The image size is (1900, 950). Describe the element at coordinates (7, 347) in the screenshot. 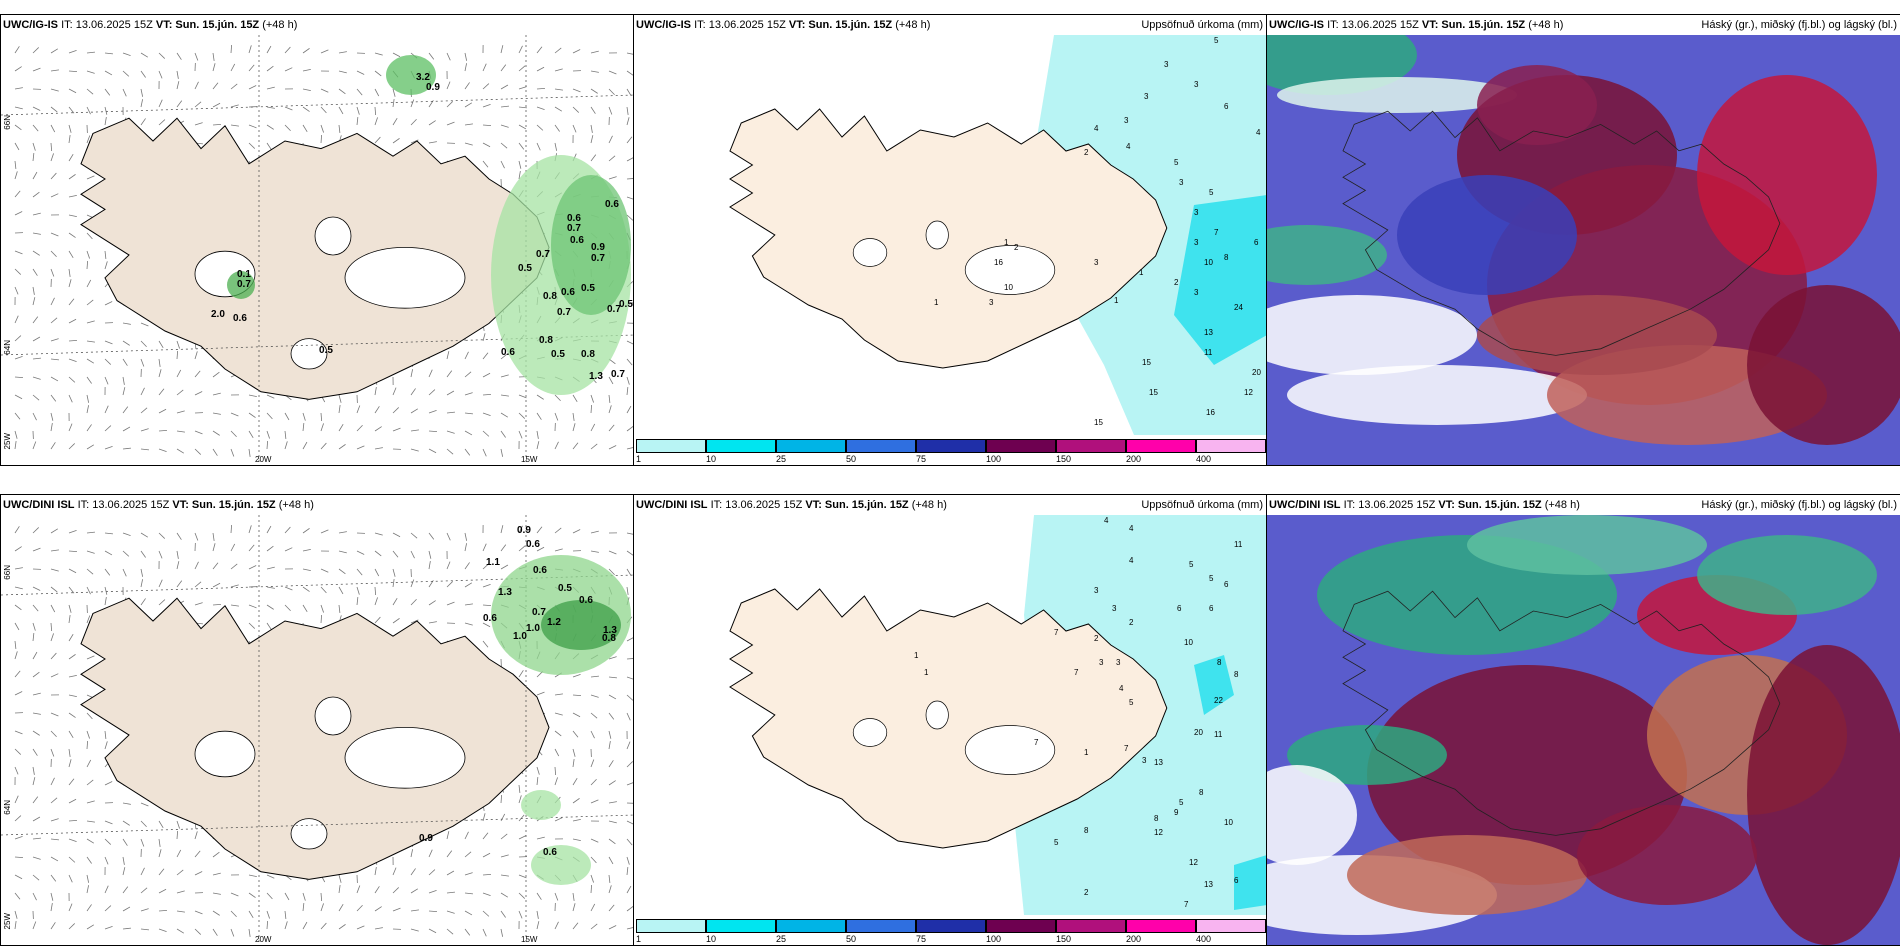

I see `lat-label: 64N` at that location.